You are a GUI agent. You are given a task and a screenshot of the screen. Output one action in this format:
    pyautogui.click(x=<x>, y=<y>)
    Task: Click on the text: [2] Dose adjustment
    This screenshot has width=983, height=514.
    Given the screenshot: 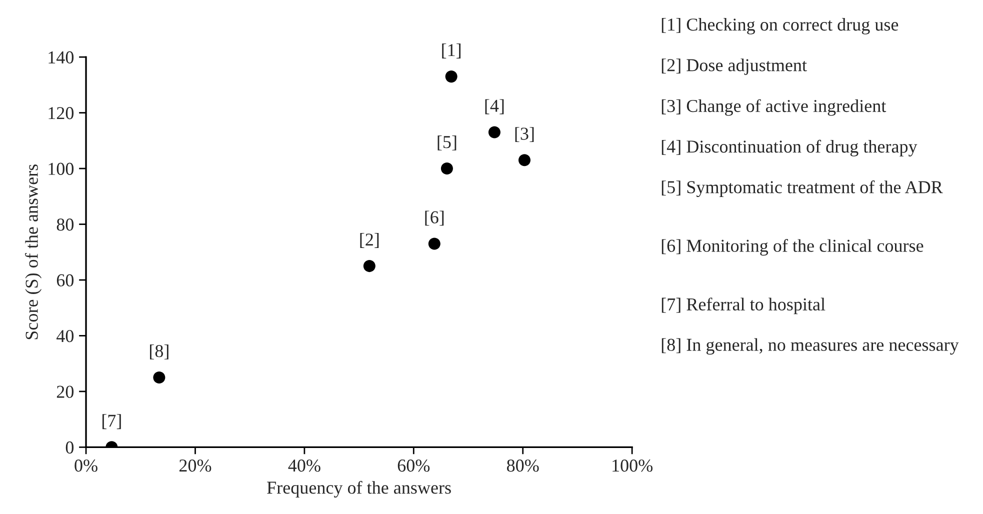 What is the action you would take?
    pyautogui.click(x=734, y=66)
    